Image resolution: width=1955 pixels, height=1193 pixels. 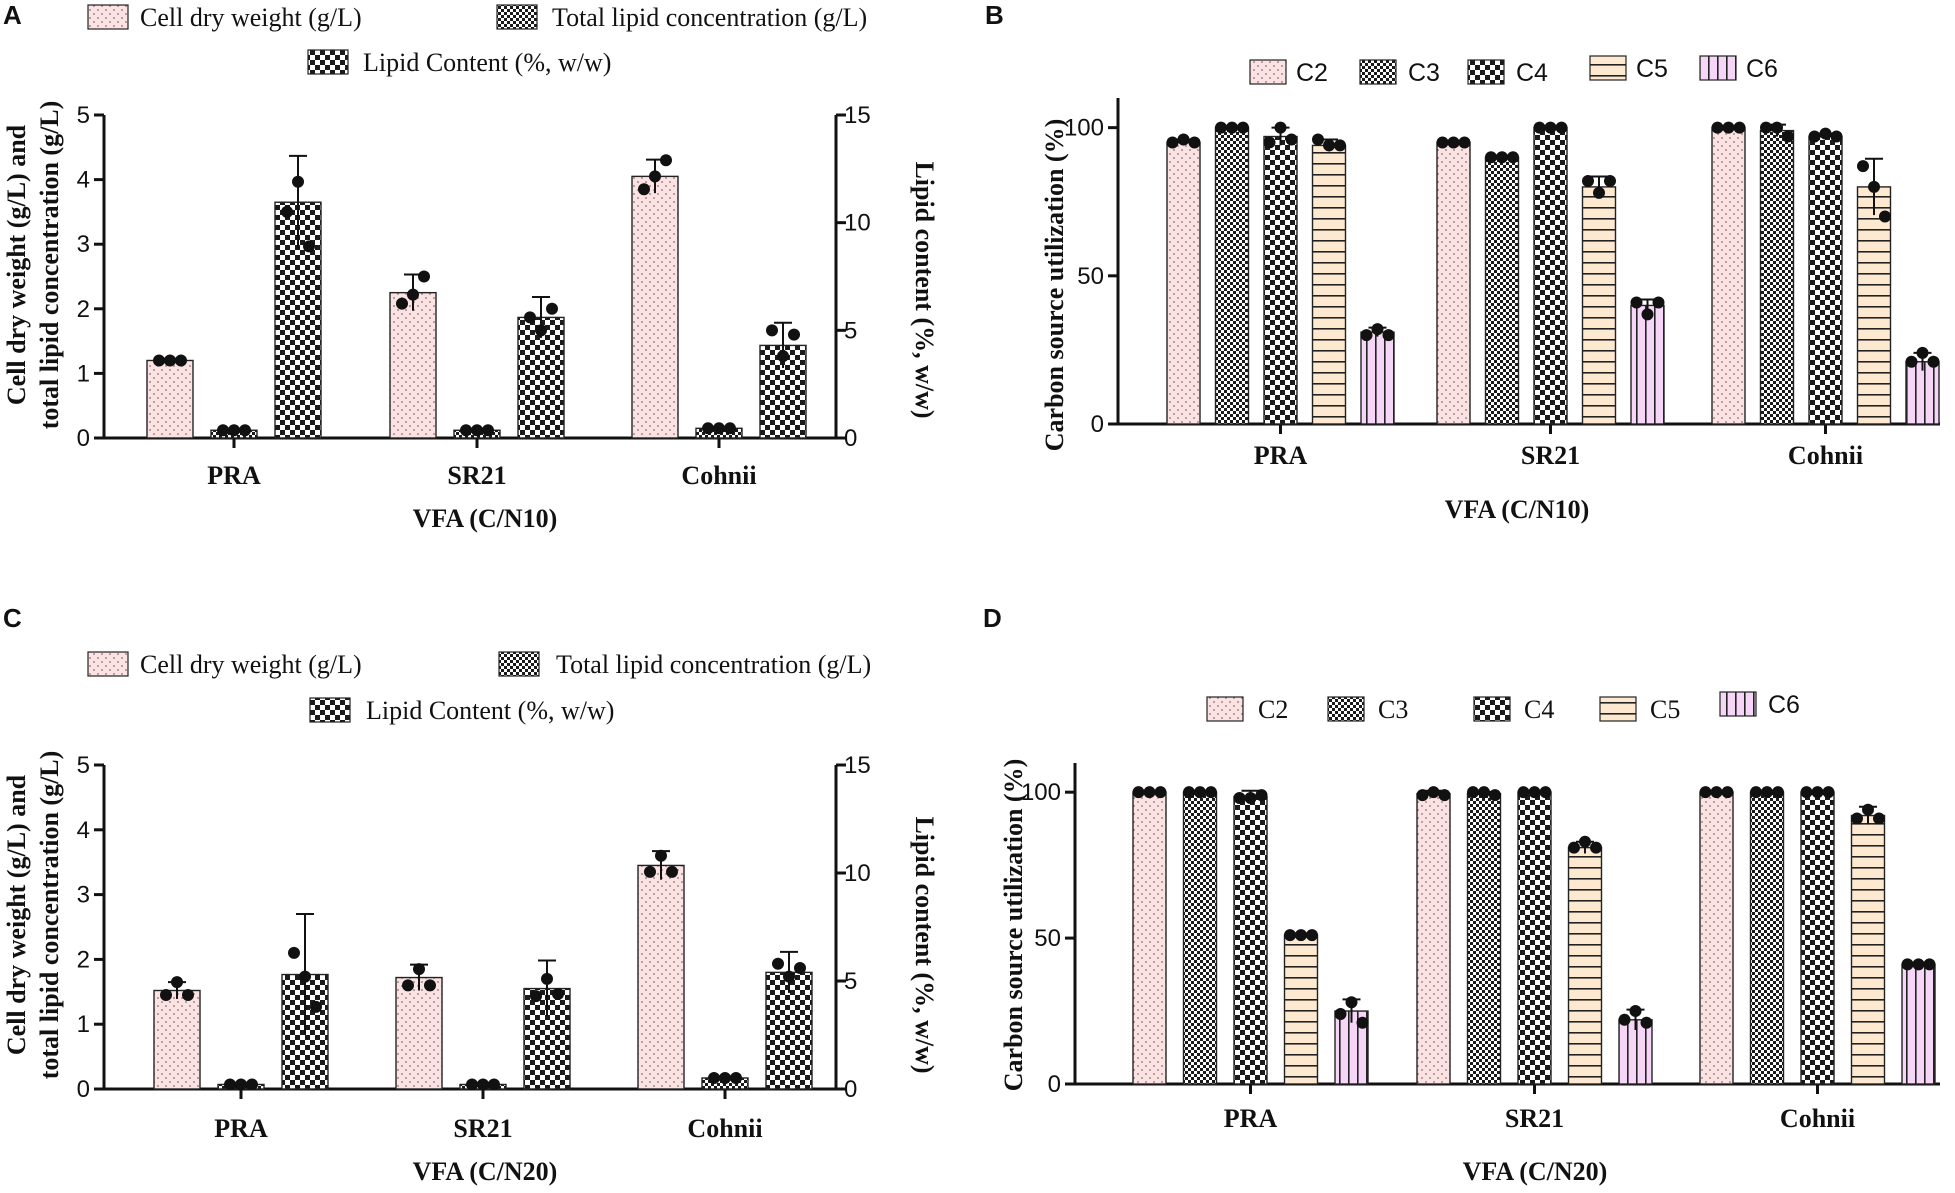 I want to click on y2-tick-label: 10, so click(x=857, y=223).